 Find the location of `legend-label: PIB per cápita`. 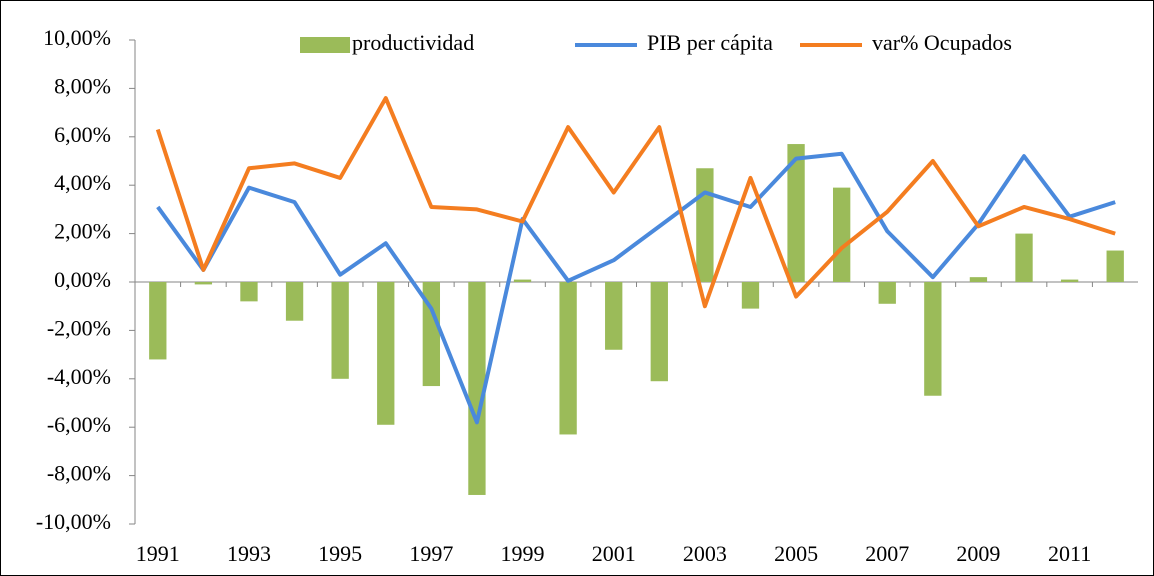

legend-label: PIB per cápita is located at coordinates (710, 42).